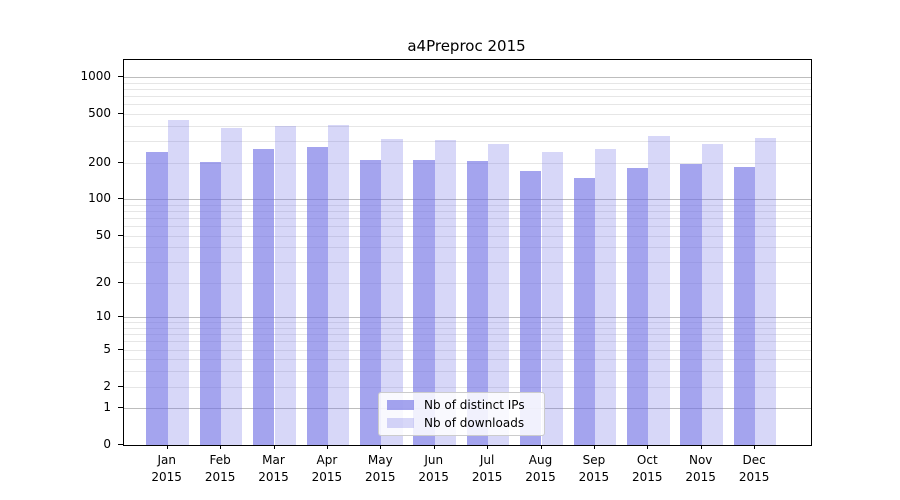  What do you see at coordinates (647, 468) in the screenshot?
I see `x-tick-label-oct: Oct 2015` at bounding box center [647, 468].